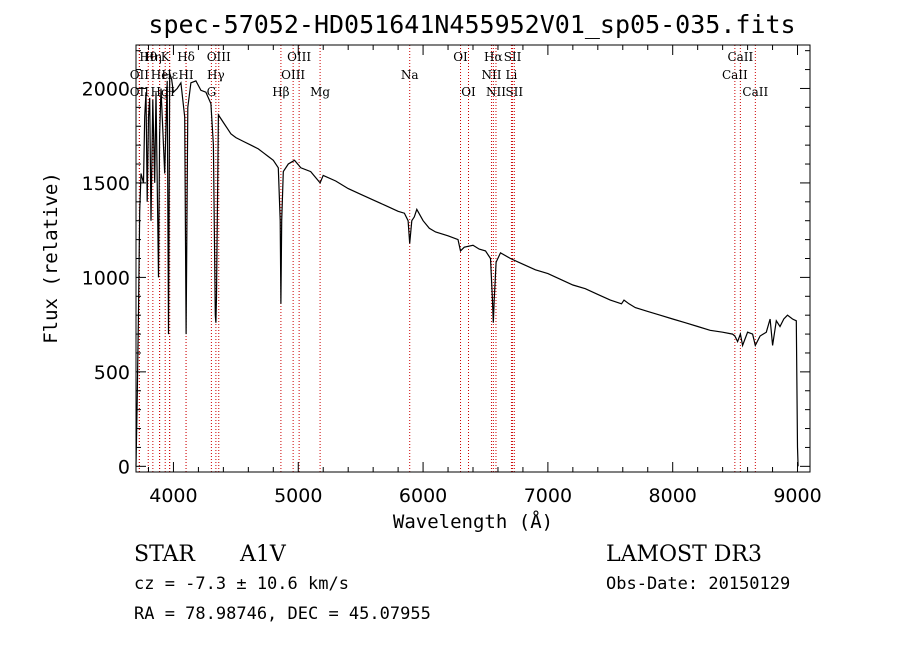 This screenshot has height=649, width=900. What do you see at coordinates (263, 554) in the screenshot?
I see `spectral-class: A1V` at bounding box center [263, 554].